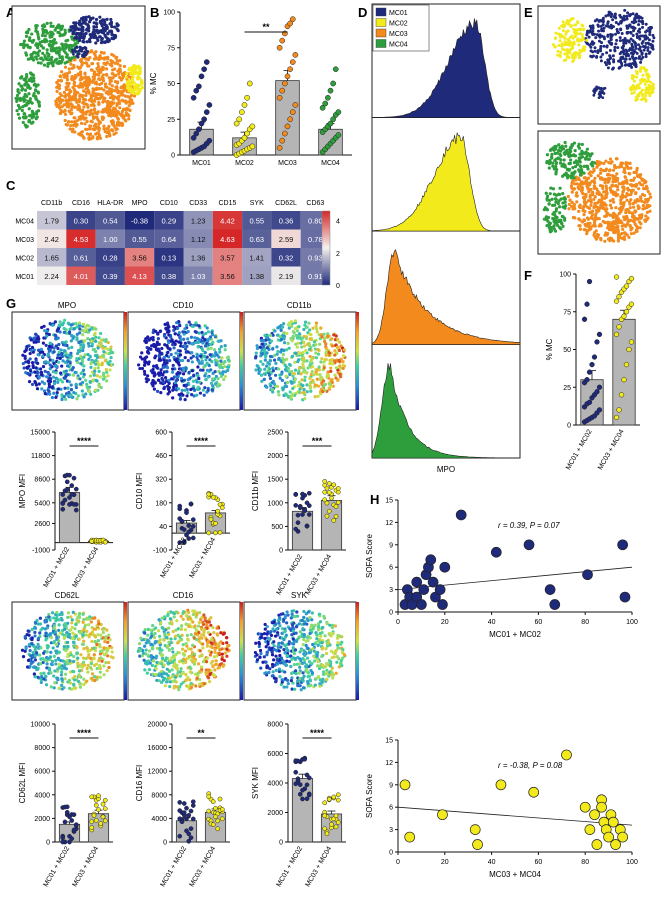 This screenshot has height=900, width=667. Describe the element at coordinates (169, 239) in the screenshot. I see `heatmap-cell-value: 0.64` at that location.